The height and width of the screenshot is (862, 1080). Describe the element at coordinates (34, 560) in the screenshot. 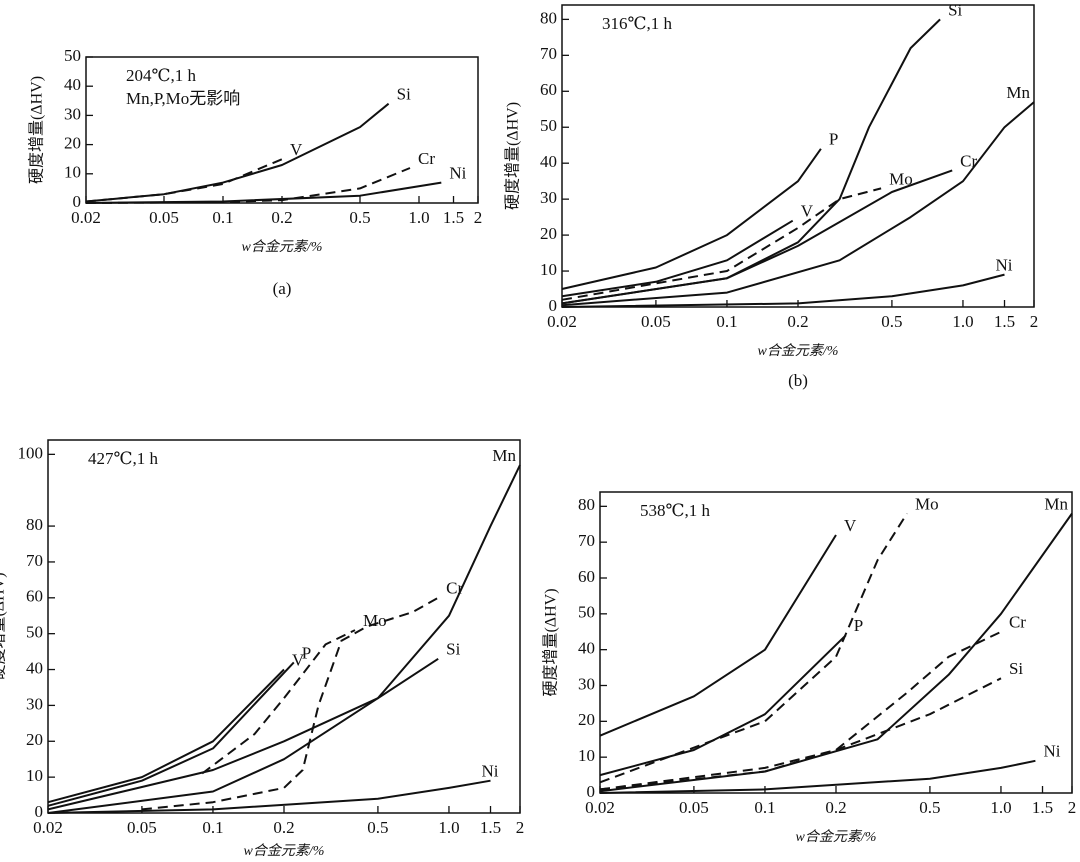

I see `y-tick-label: 70` at that location.